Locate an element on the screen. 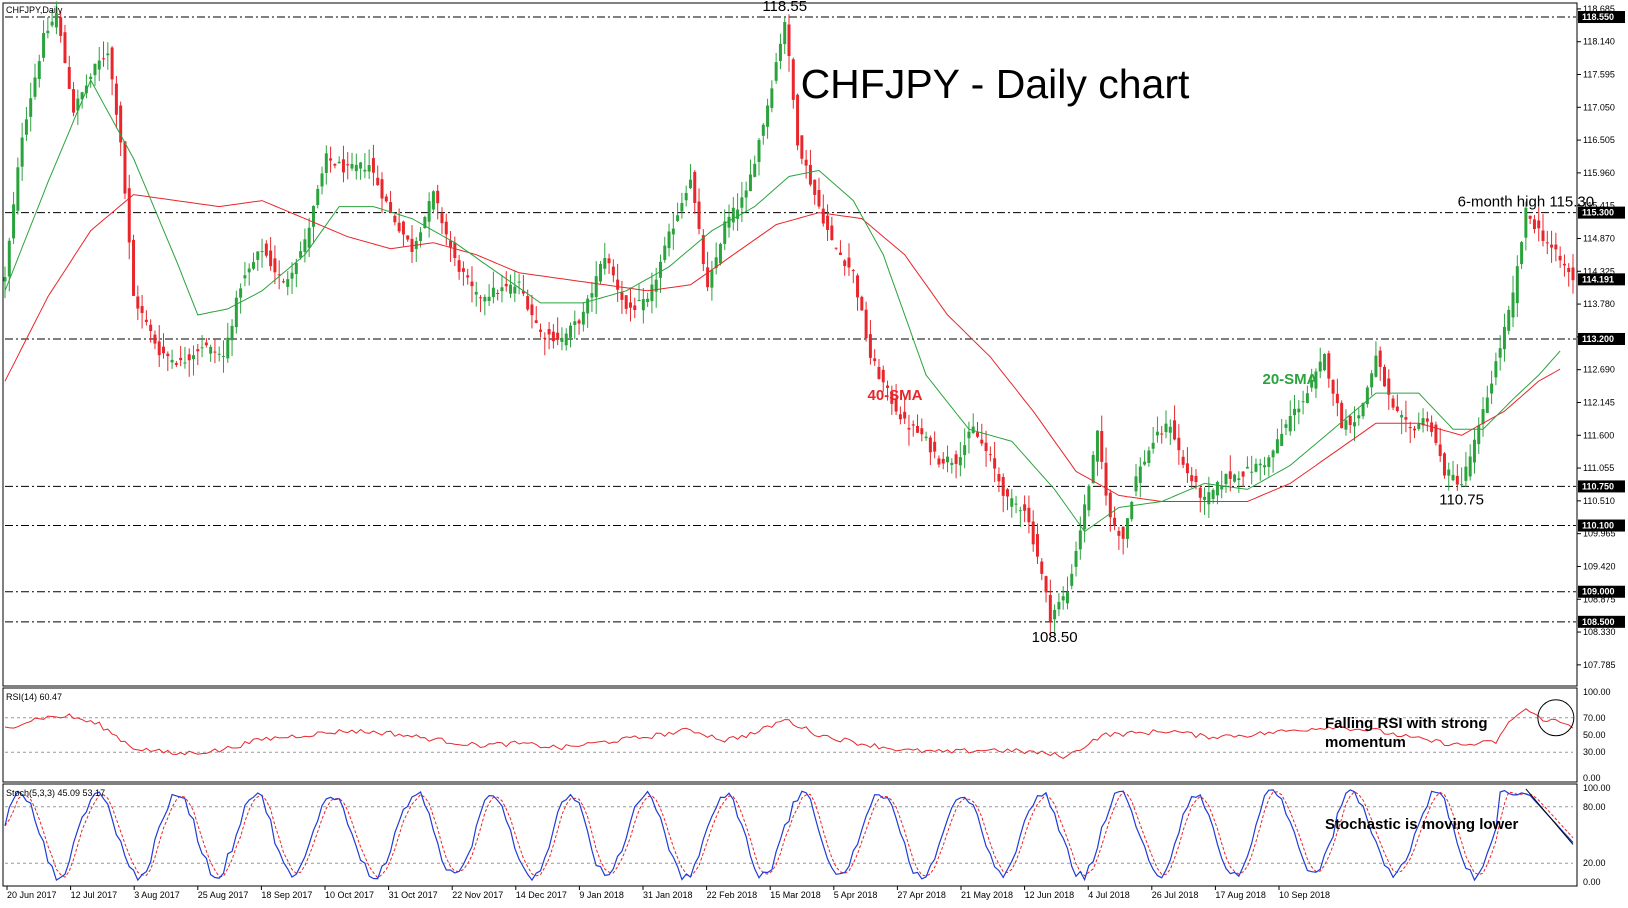 The image size is (1628, 908). level-tag-label: 108.500 is located at coordinates (1598, 622).